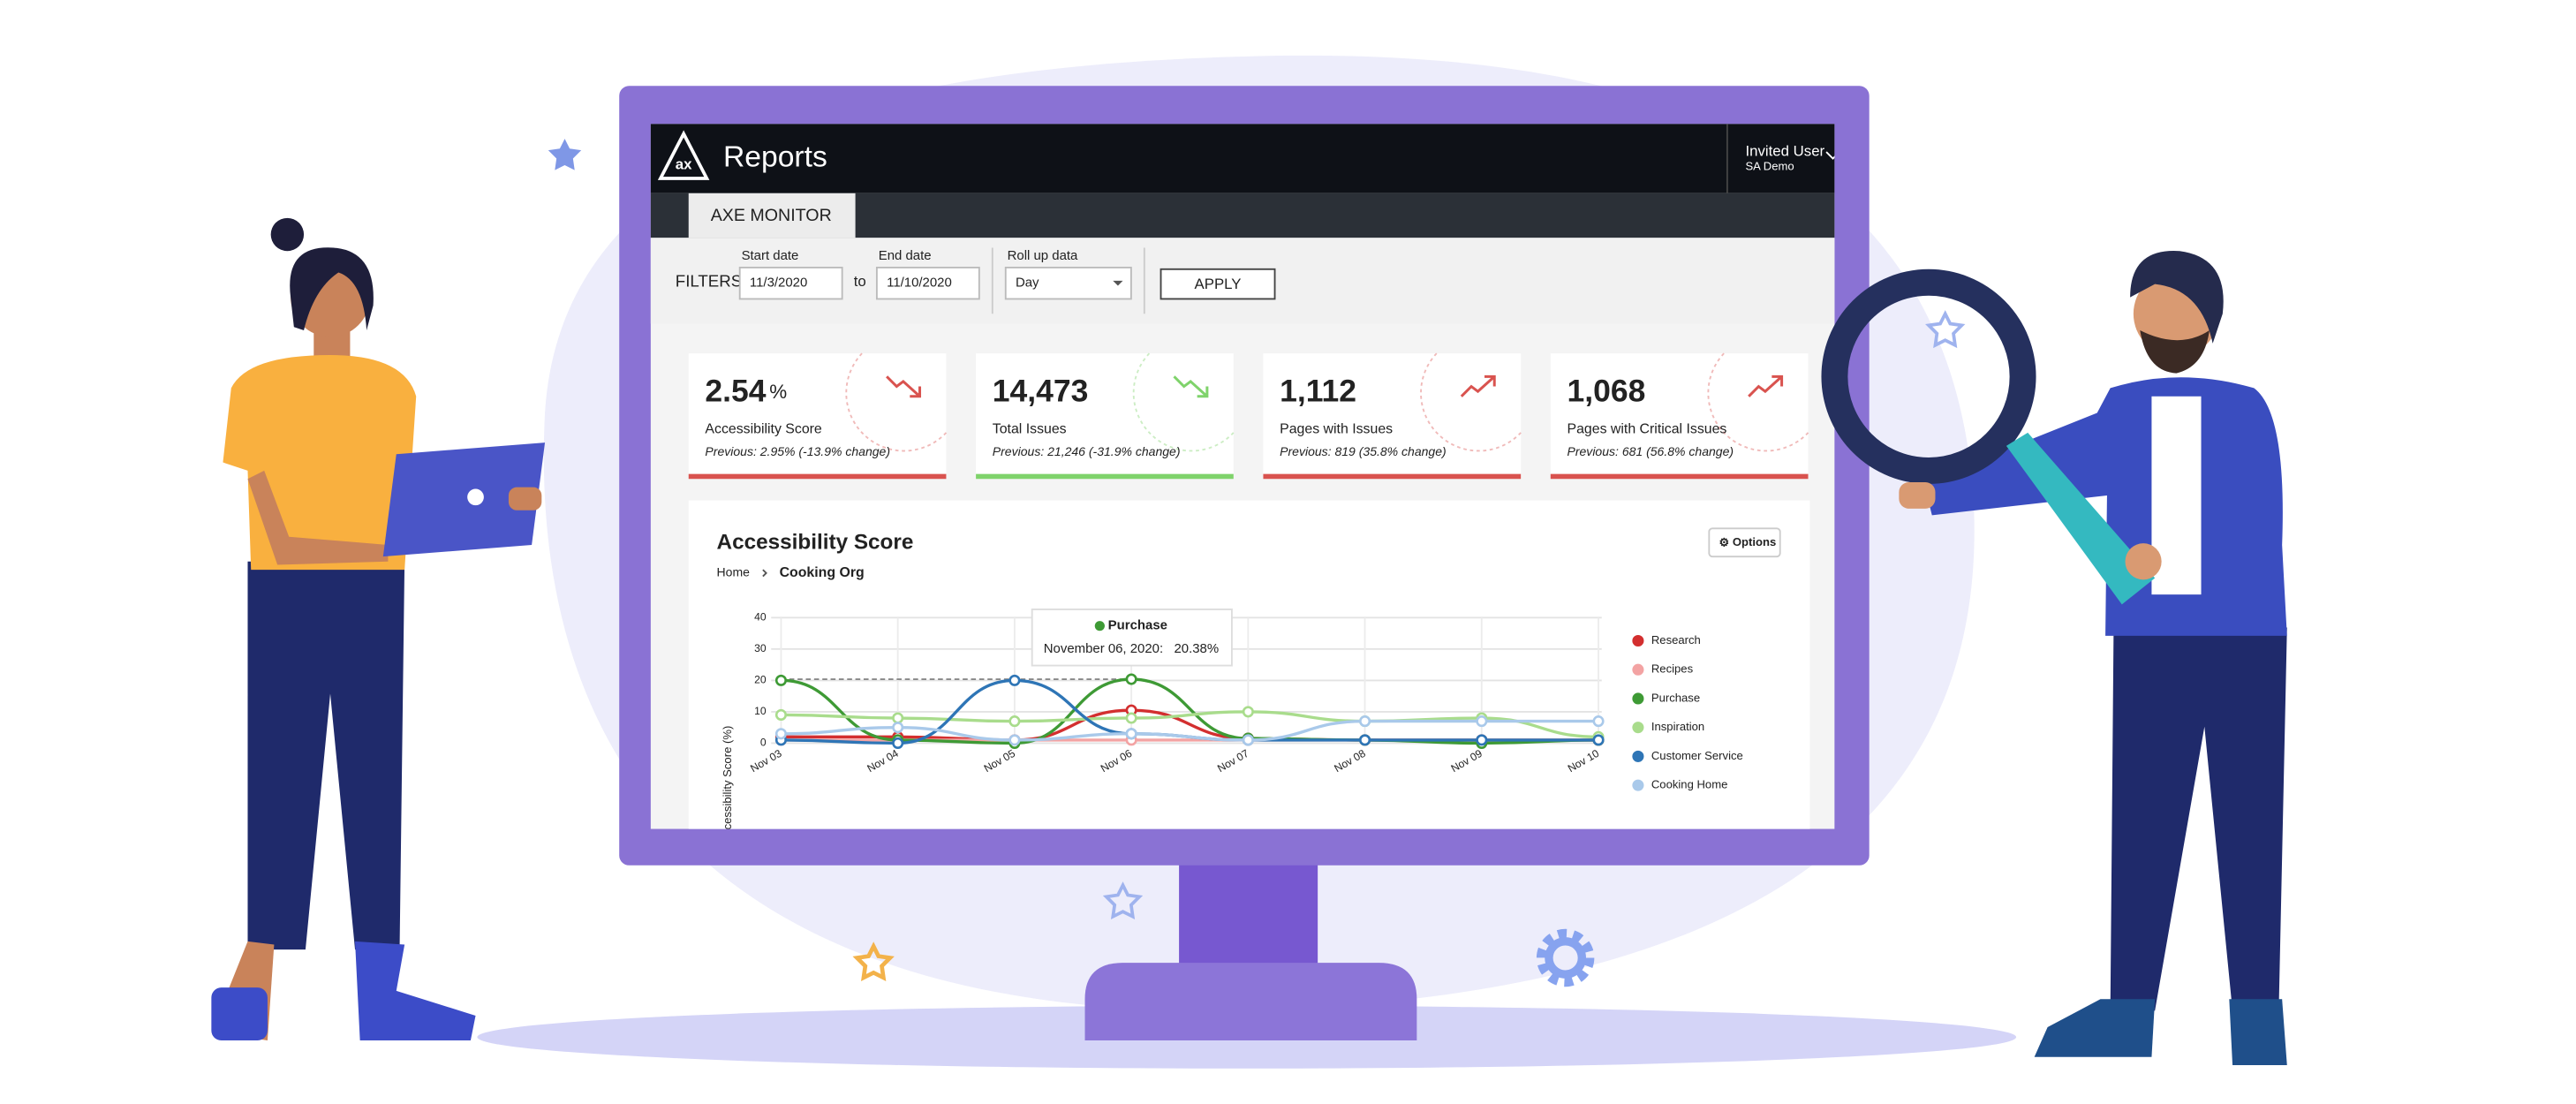 This screenshot has height=1104, width=2576. Describe the element at coordinates (770, 255) in the screenshot. I see `field-label: Start date` at that location.